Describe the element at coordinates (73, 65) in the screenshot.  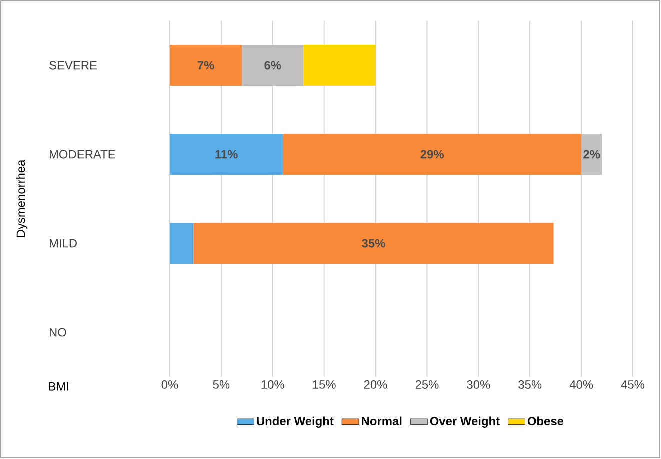
I see `y-tick-label: SEVERE` at that location.